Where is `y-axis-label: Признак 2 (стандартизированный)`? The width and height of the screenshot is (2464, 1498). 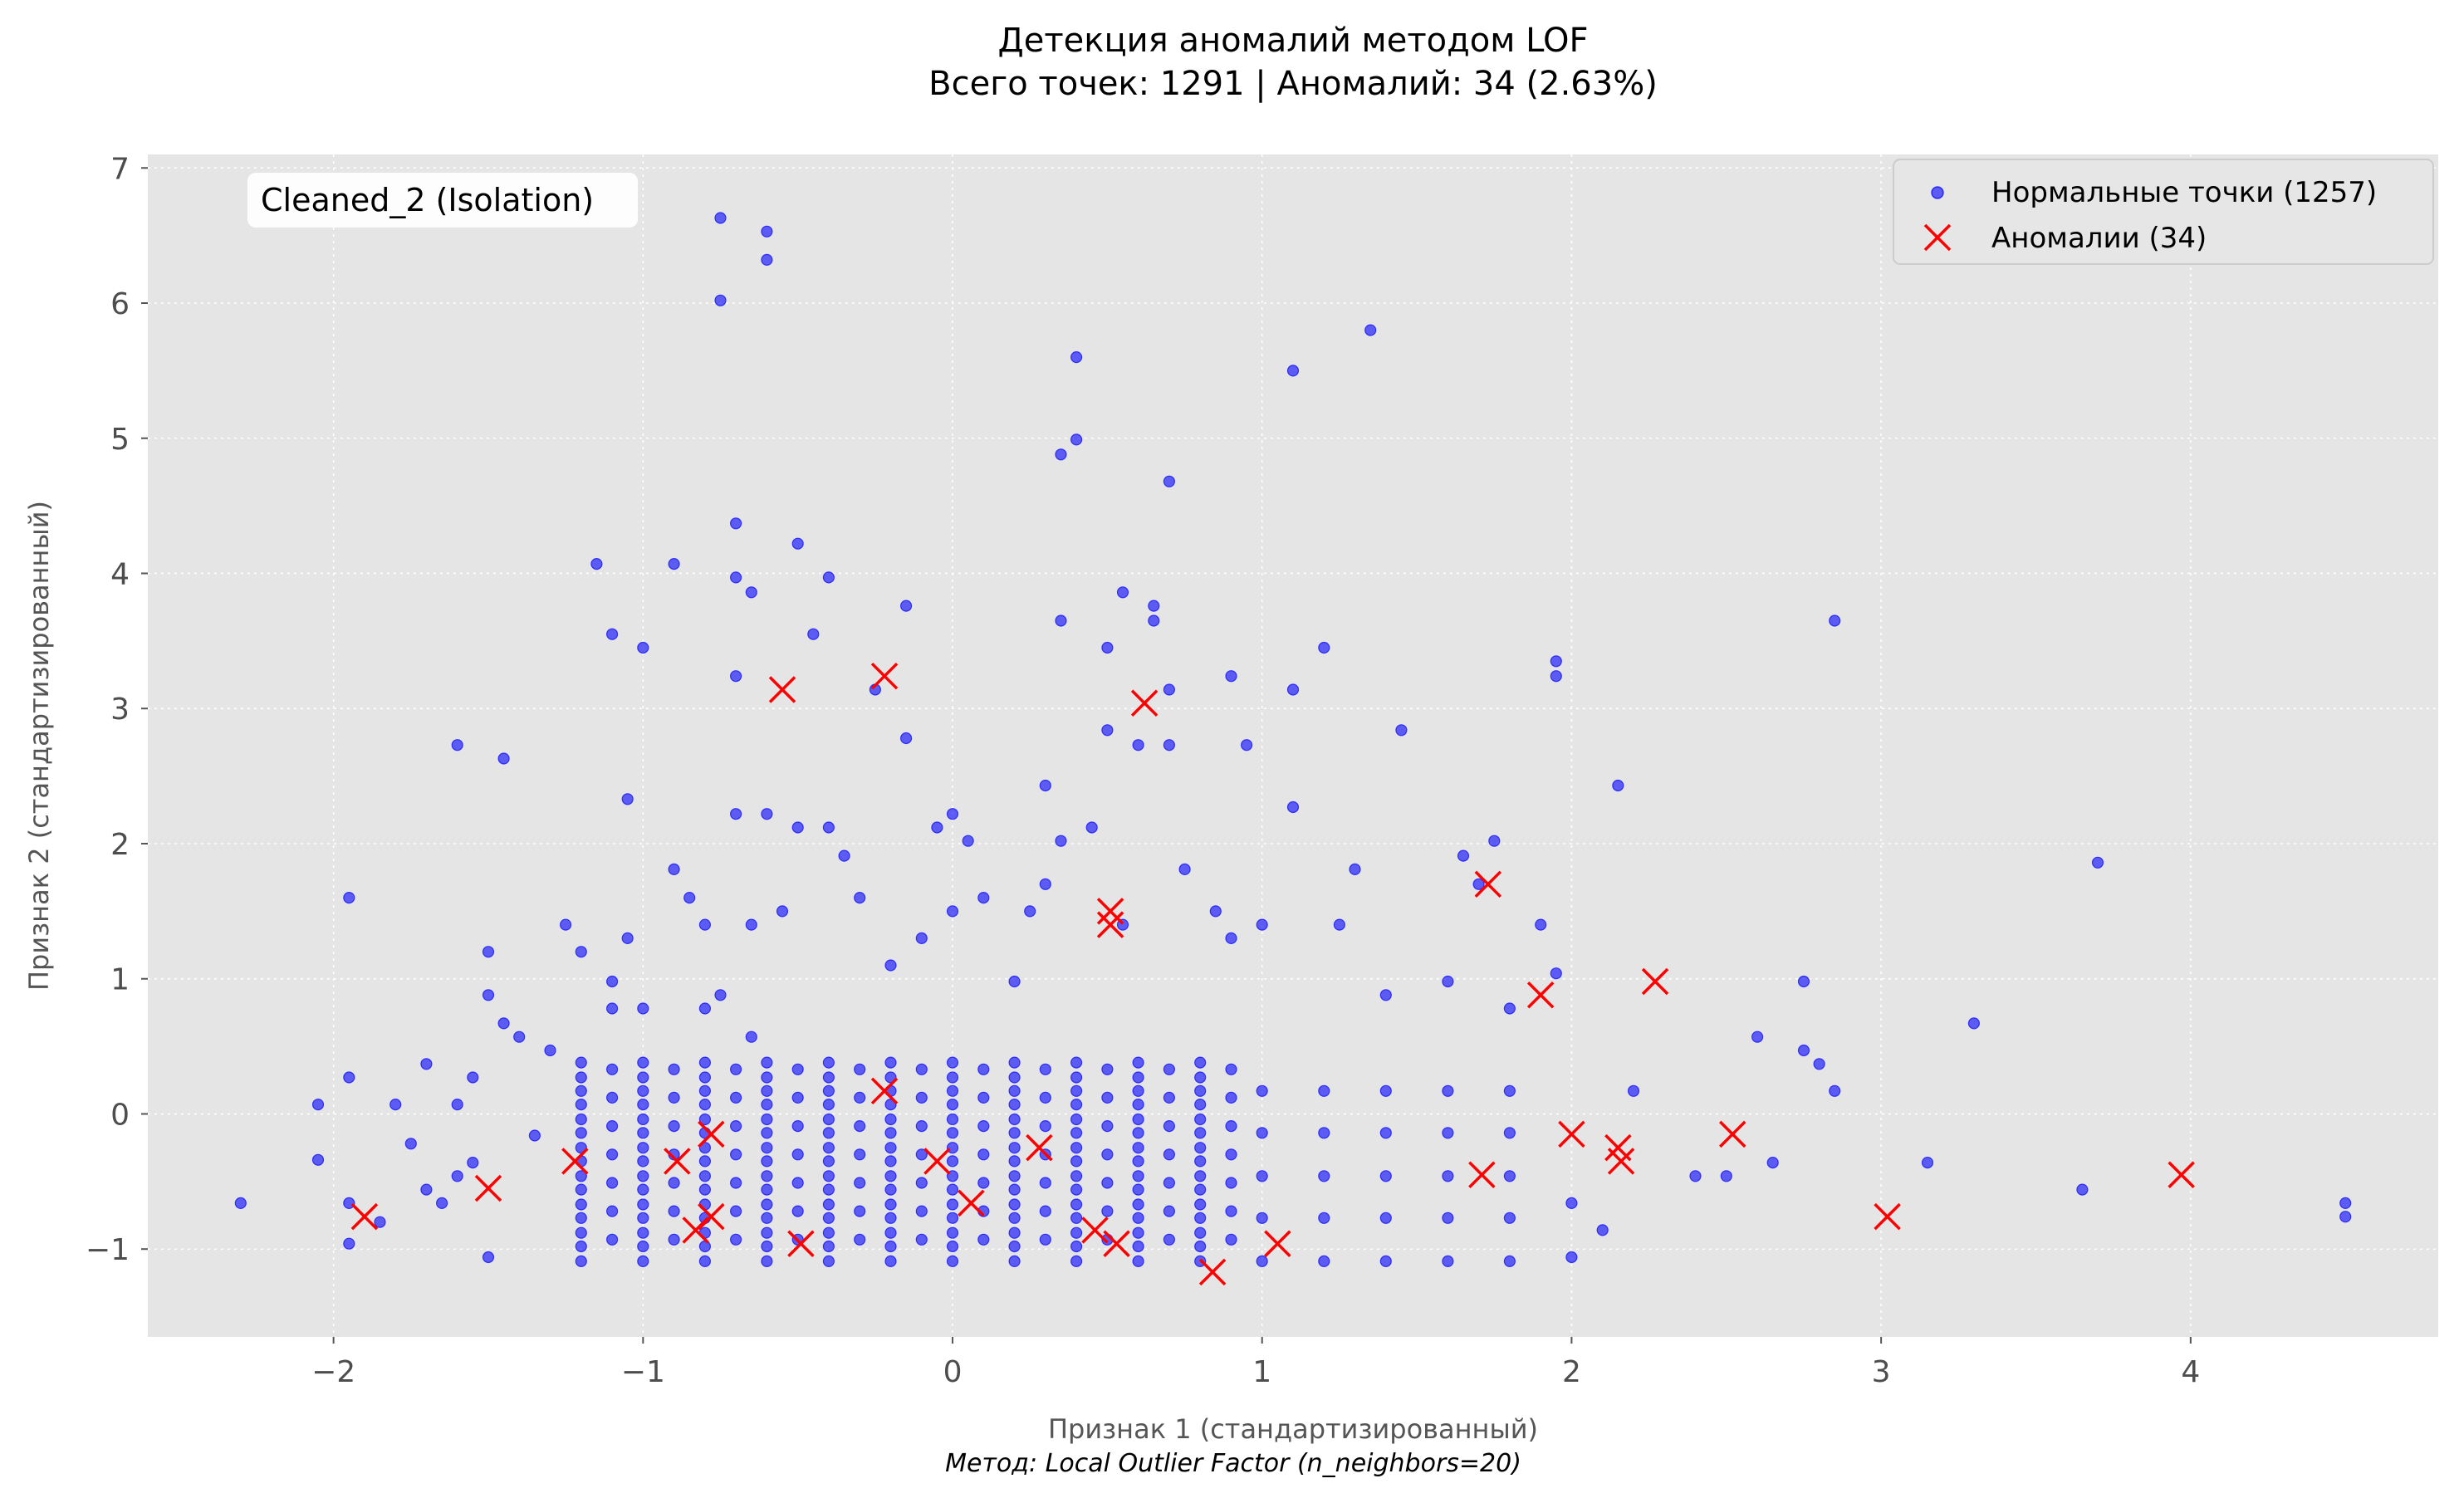 y-axis-label: Признак 2 (стандартизированный) is located at coordinates (39, 746).